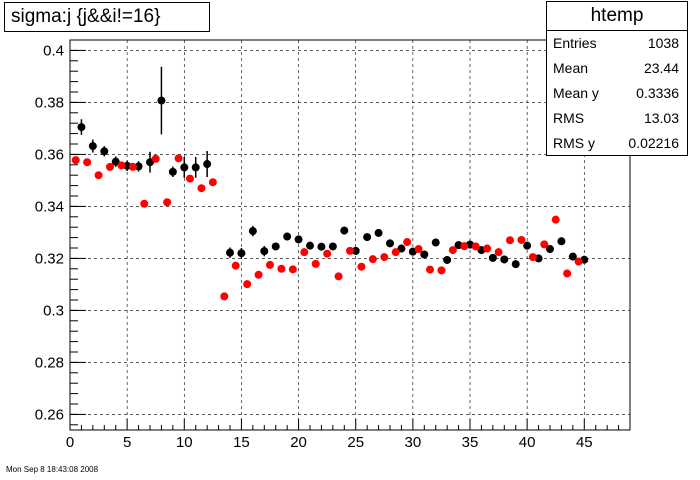 This screenshot has height=480, width=700. I want to click on x-tick-label: 40, so click(527, 442).